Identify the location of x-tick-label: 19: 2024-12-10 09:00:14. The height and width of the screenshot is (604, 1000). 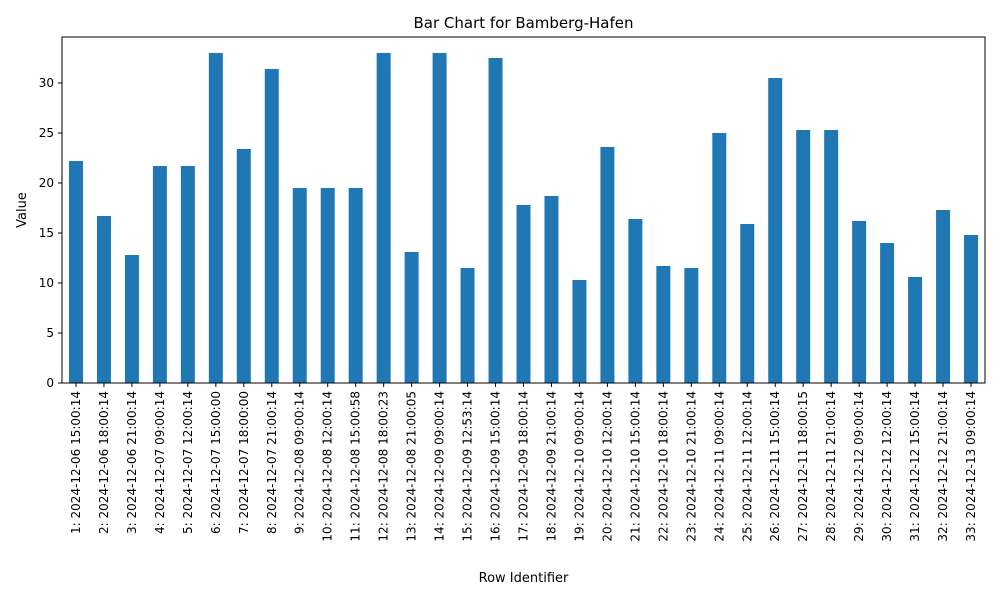
(579, 466).